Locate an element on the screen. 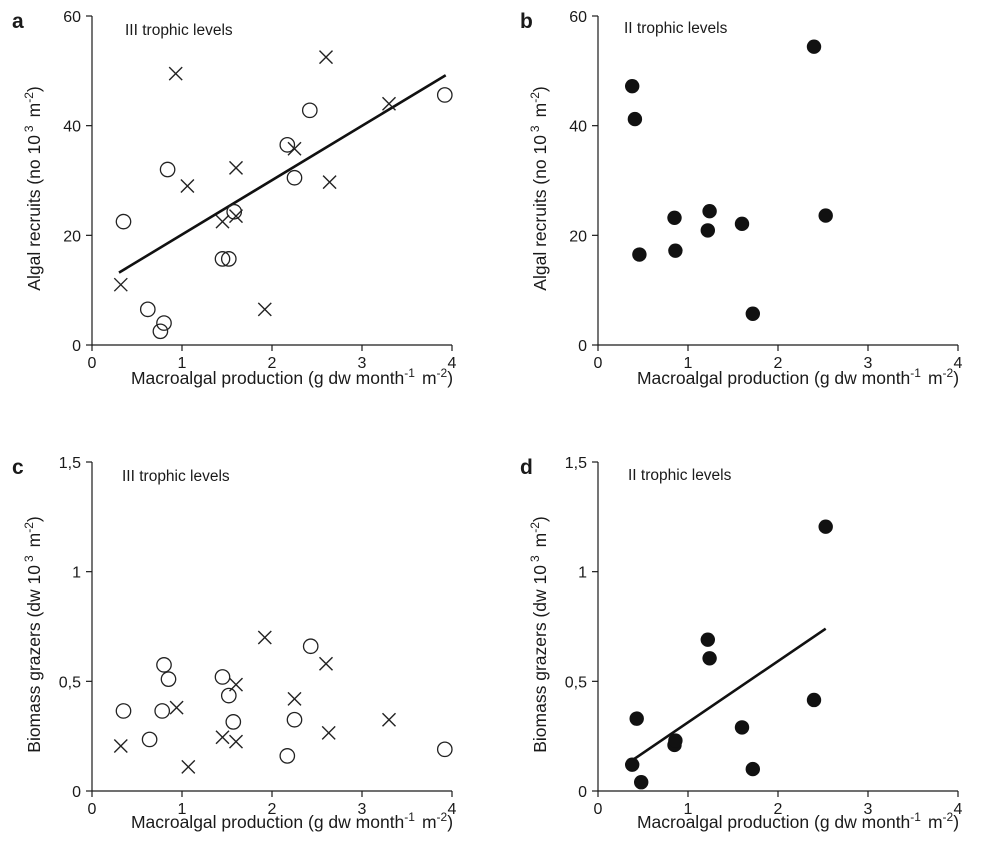 The height and width of the screenshot is (866, 981). x-tick-label: 3 is located at coordinates (868, 363).